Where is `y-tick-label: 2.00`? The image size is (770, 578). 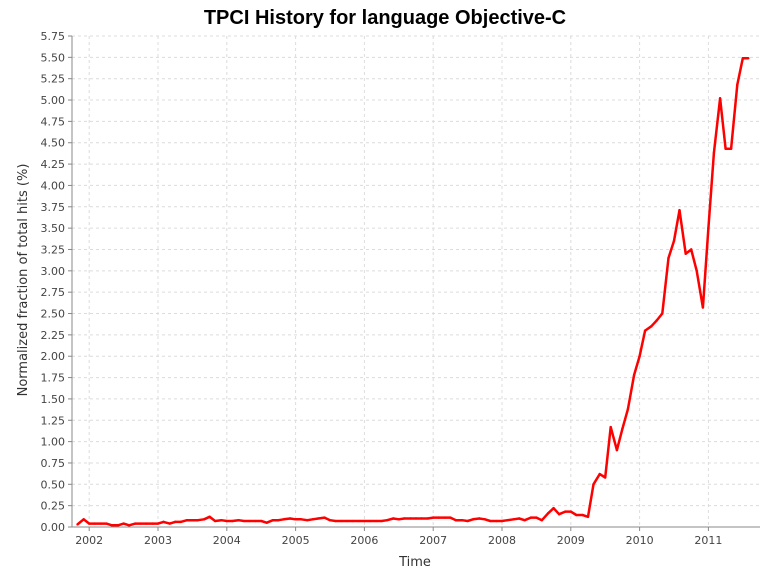
y-tick-label: 2.00 is located at coordinates (53, 356).